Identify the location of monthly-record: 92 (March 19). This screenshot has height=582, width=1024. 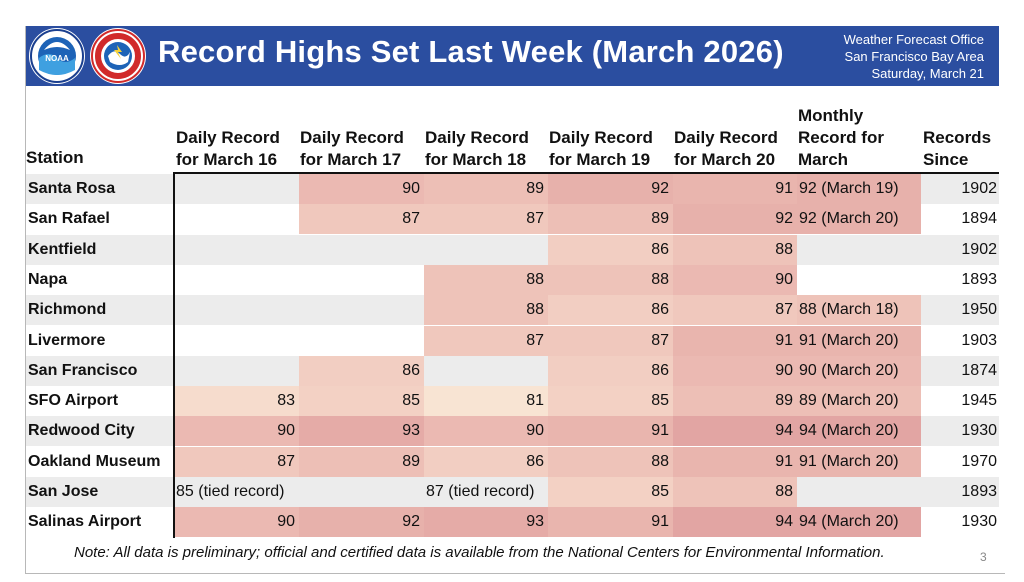
(859, 189).